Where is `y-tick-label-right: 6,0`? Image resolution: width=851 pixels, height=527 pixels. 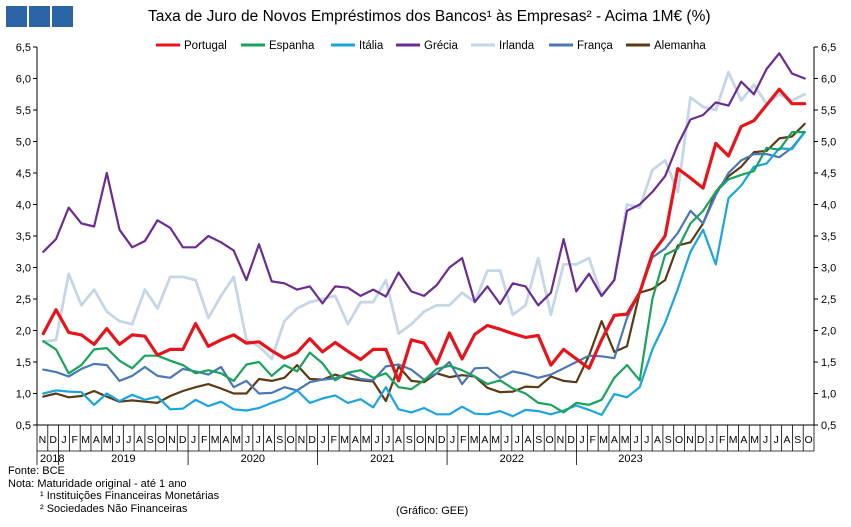
y-tick-label-right: 6,0 is located at coordinates (828, 80).